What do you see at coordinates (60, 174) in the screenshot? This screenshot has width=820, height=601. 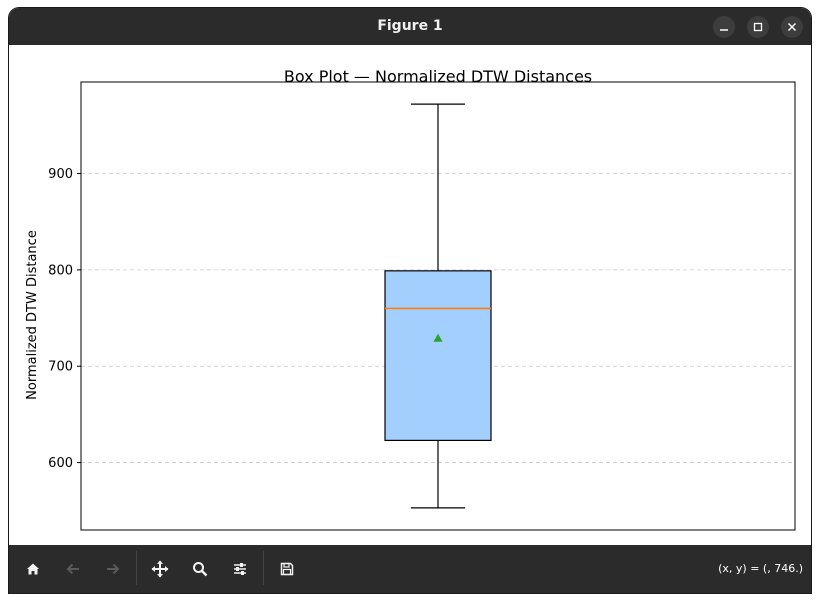 I see `y-tick-label: 900` at bounding box center [60, 174].